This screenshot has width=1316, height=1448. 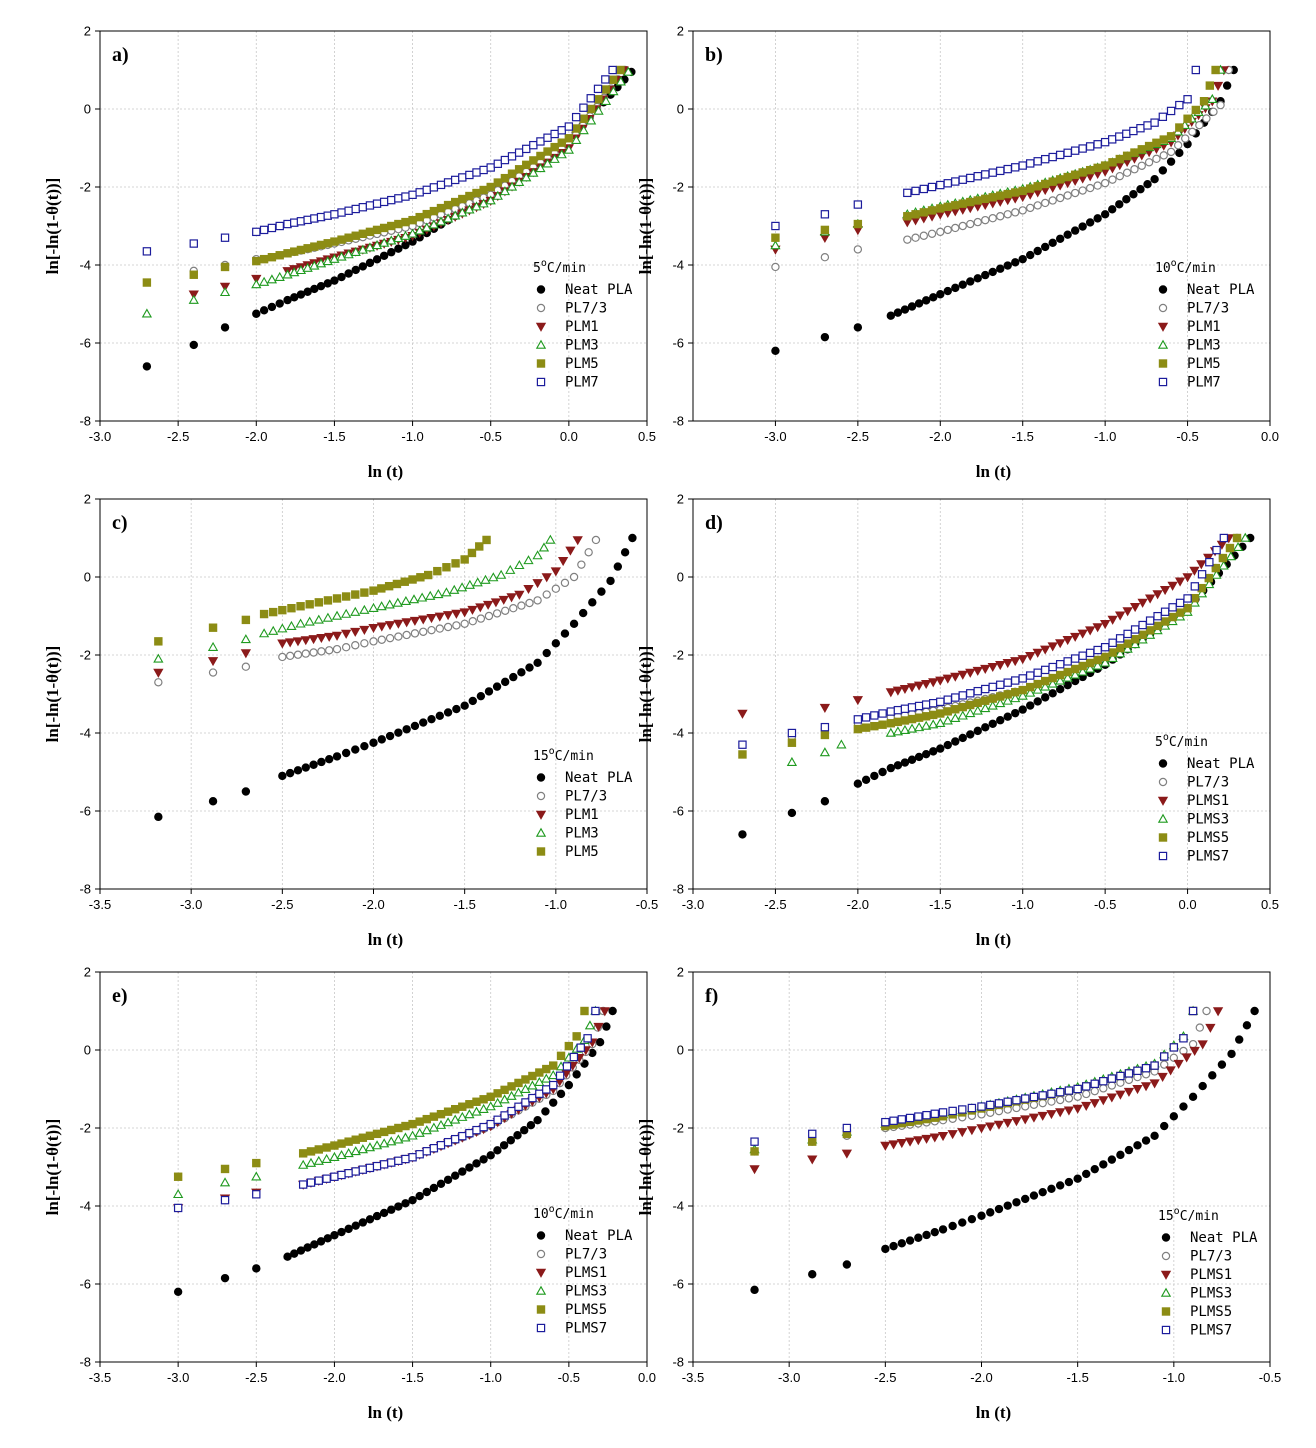 What do you see at coordinates (940, 904) in the screenshot?
I see `x-tick-label: -1.5` at bounding box center [940, 904].